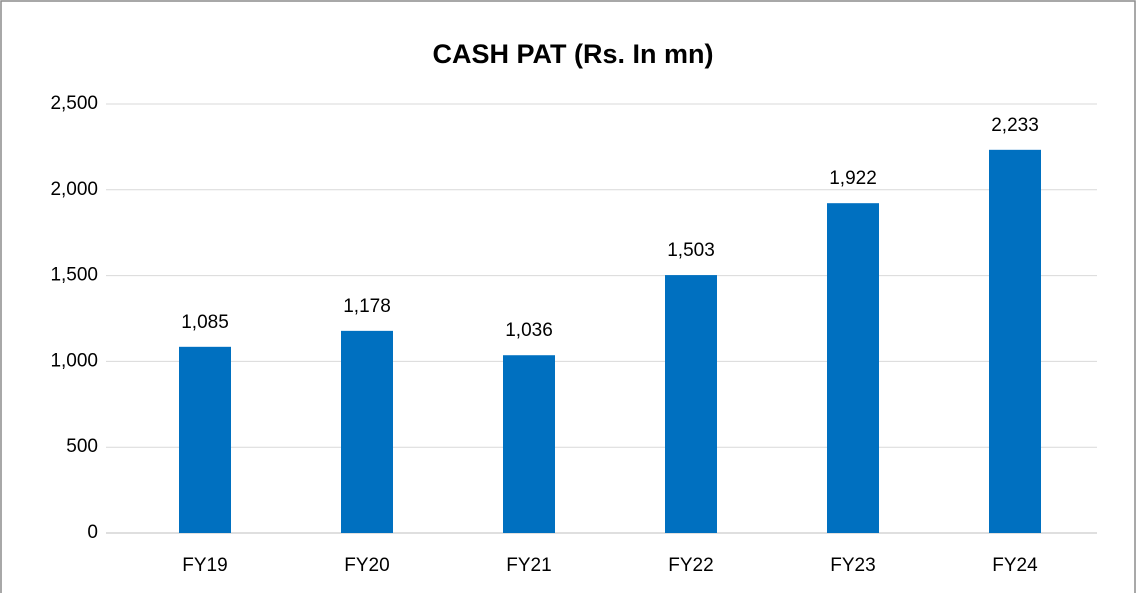  What do you see at coordinates (853, 178) in the screenshot?
I see `data-label: 1,922` at bounding box center [853, 178].